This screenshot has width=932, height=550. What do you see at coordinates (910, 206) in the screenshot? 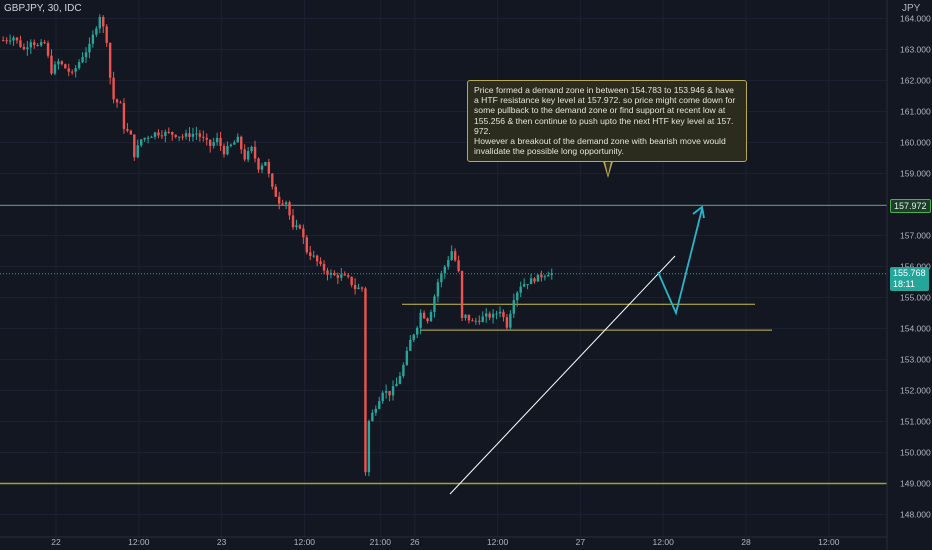
I see `resistance-price-tag: 157.972` at bounding box center [910, 206].